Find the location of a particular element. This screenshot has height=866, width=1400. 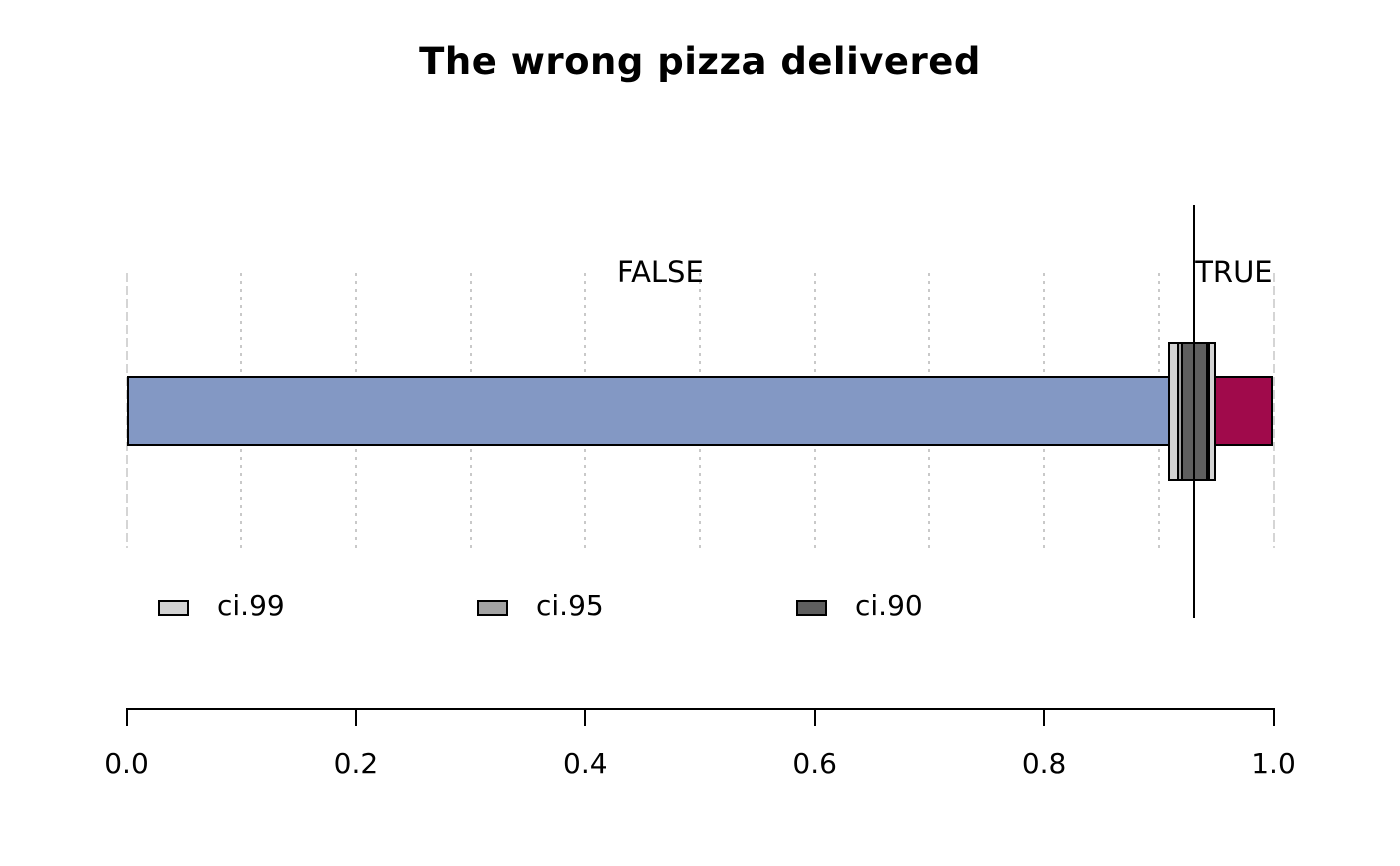

segment-label-true: TRUE is located at coordinates (1234, 272).